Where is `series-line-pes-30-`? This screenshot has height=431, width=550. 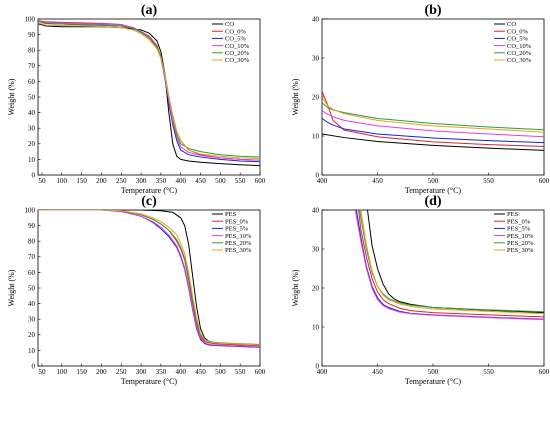
series-line-pes-30- is located at coordinates (149, 278).